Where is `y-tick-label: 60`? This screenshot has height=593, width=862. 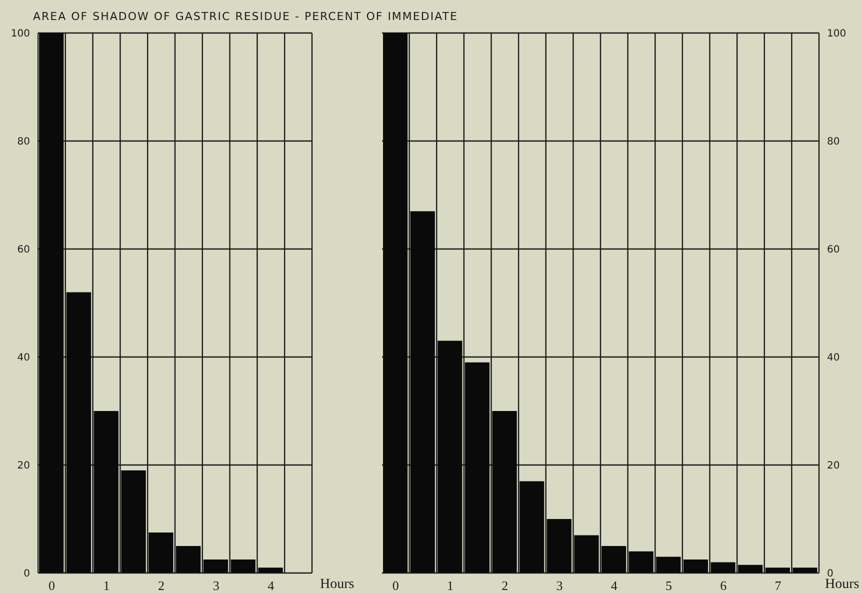
y-tick-label: 60 is located at coordinates (23, 250).